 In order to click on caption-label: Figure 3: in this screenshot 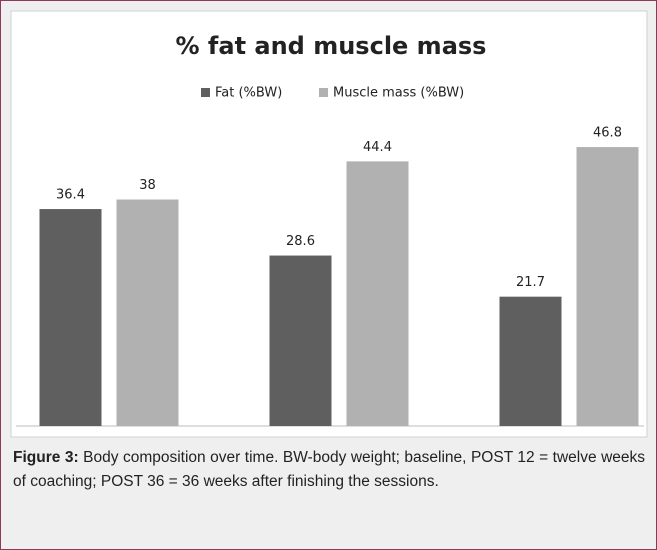, I will do `click(46, 457)`.